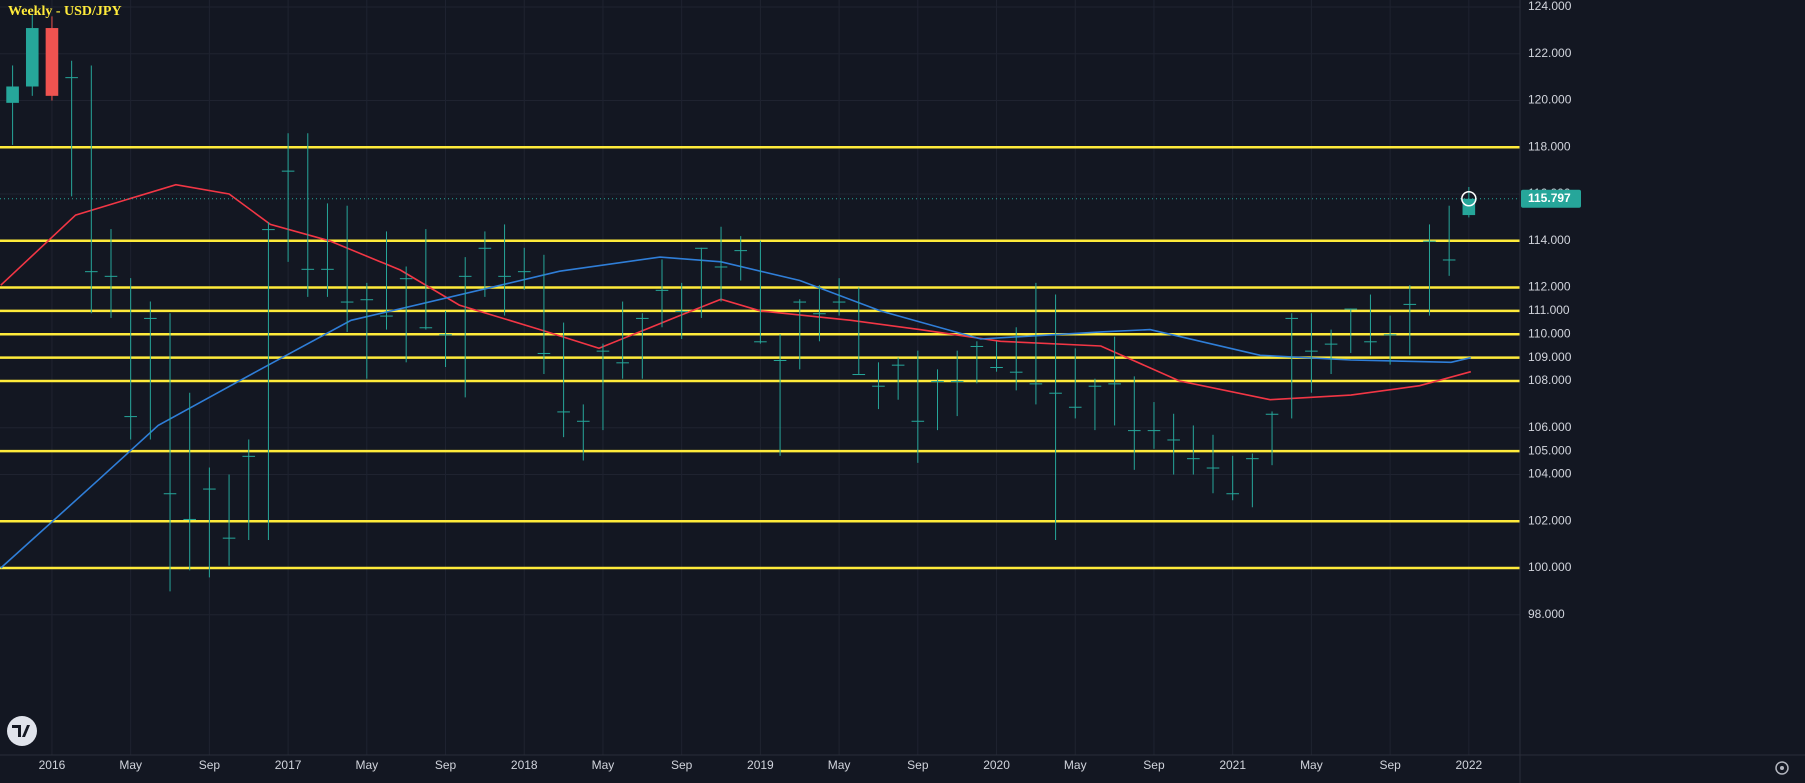  What do you see at coordinates (1468, 765) in the screenshot?
I see `x-tick-label: 2022` at bounding box center [1468, 765].